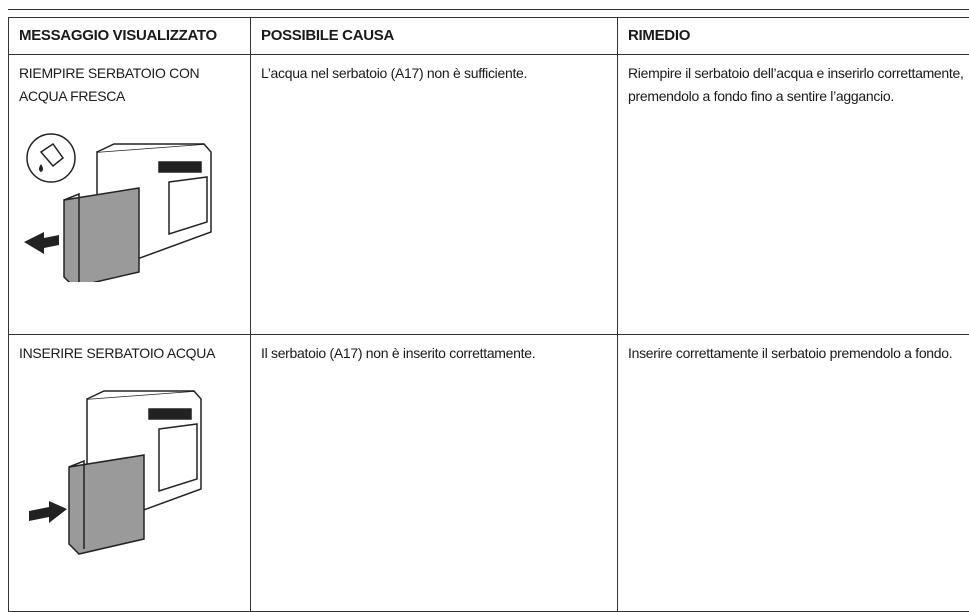 This screenshot has height=612, width=969. I want to click on cell-text: RIEMPIRE SERBATOIO CON ACQUA FRESCA, so click(129, 85).